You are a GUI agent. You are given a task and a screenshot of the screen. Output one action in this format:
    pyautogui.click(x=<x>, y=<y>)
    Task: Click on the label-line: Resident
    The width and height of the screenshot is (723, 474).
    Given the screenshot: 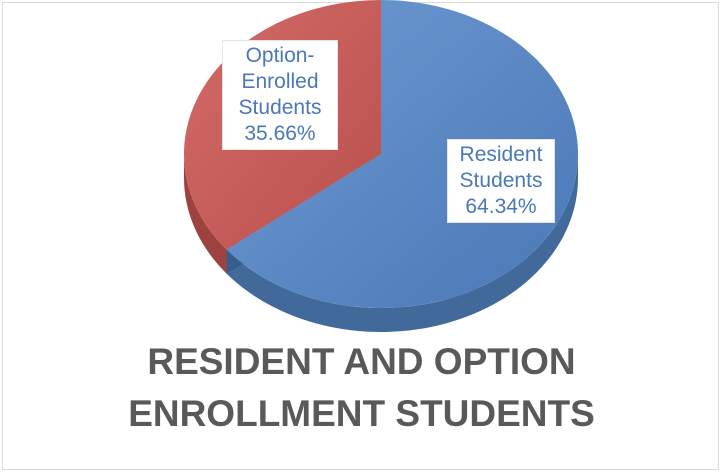 What is the action you would take?
    pyautogui.click(x=501, y=154)
    